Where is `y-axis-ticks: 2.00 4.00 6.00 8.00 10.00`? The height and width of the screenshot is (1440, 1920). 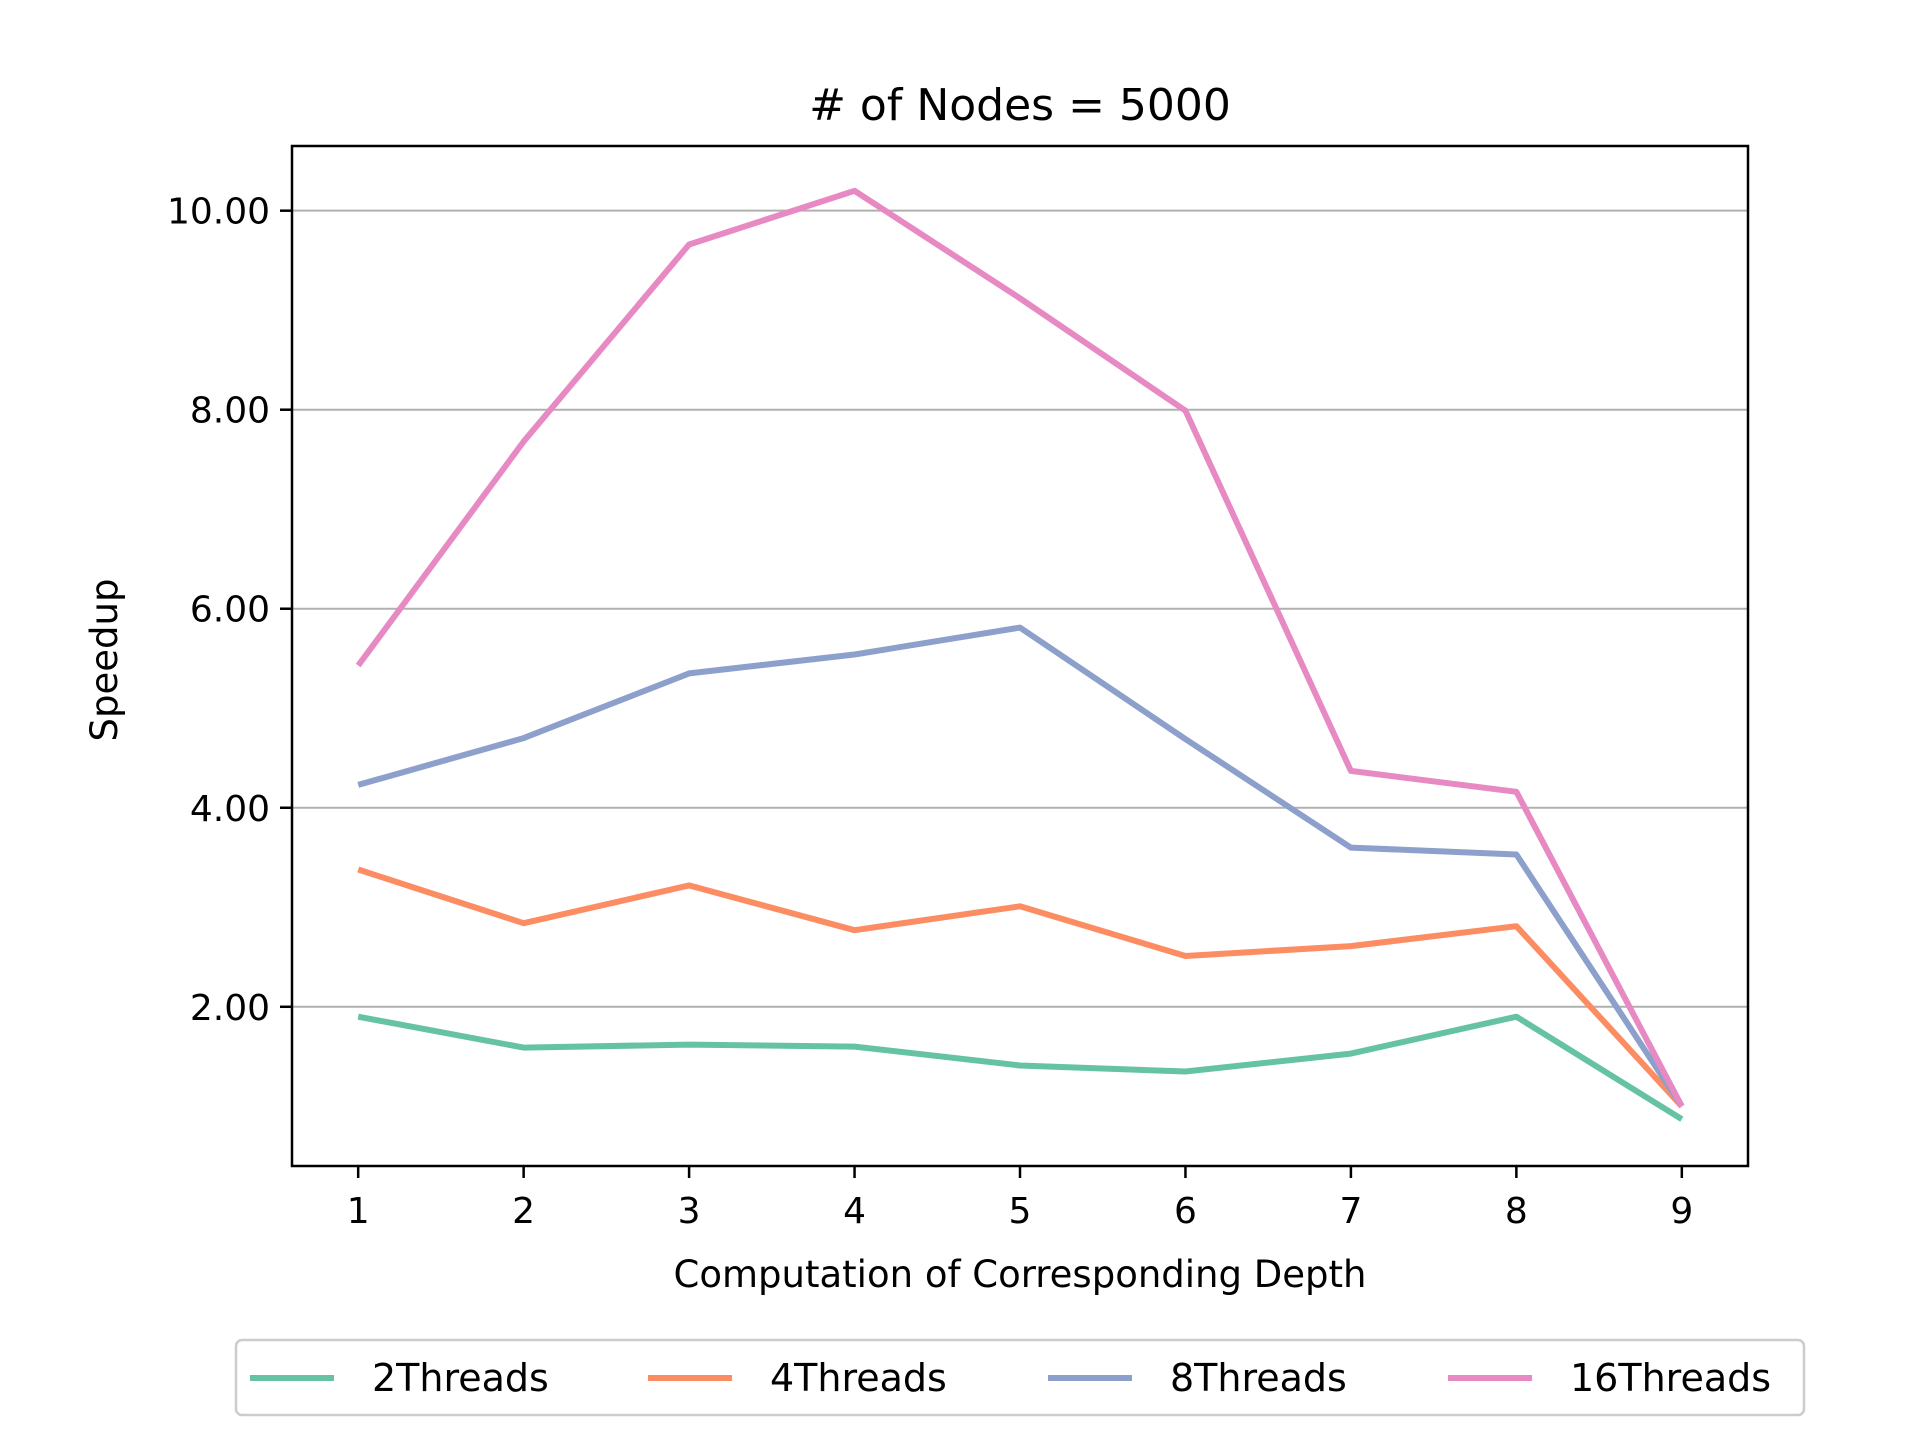
y-axis-ticks: 2.00 4.00 6.00 8.00 10.00 is located at coordinates (229, 610).